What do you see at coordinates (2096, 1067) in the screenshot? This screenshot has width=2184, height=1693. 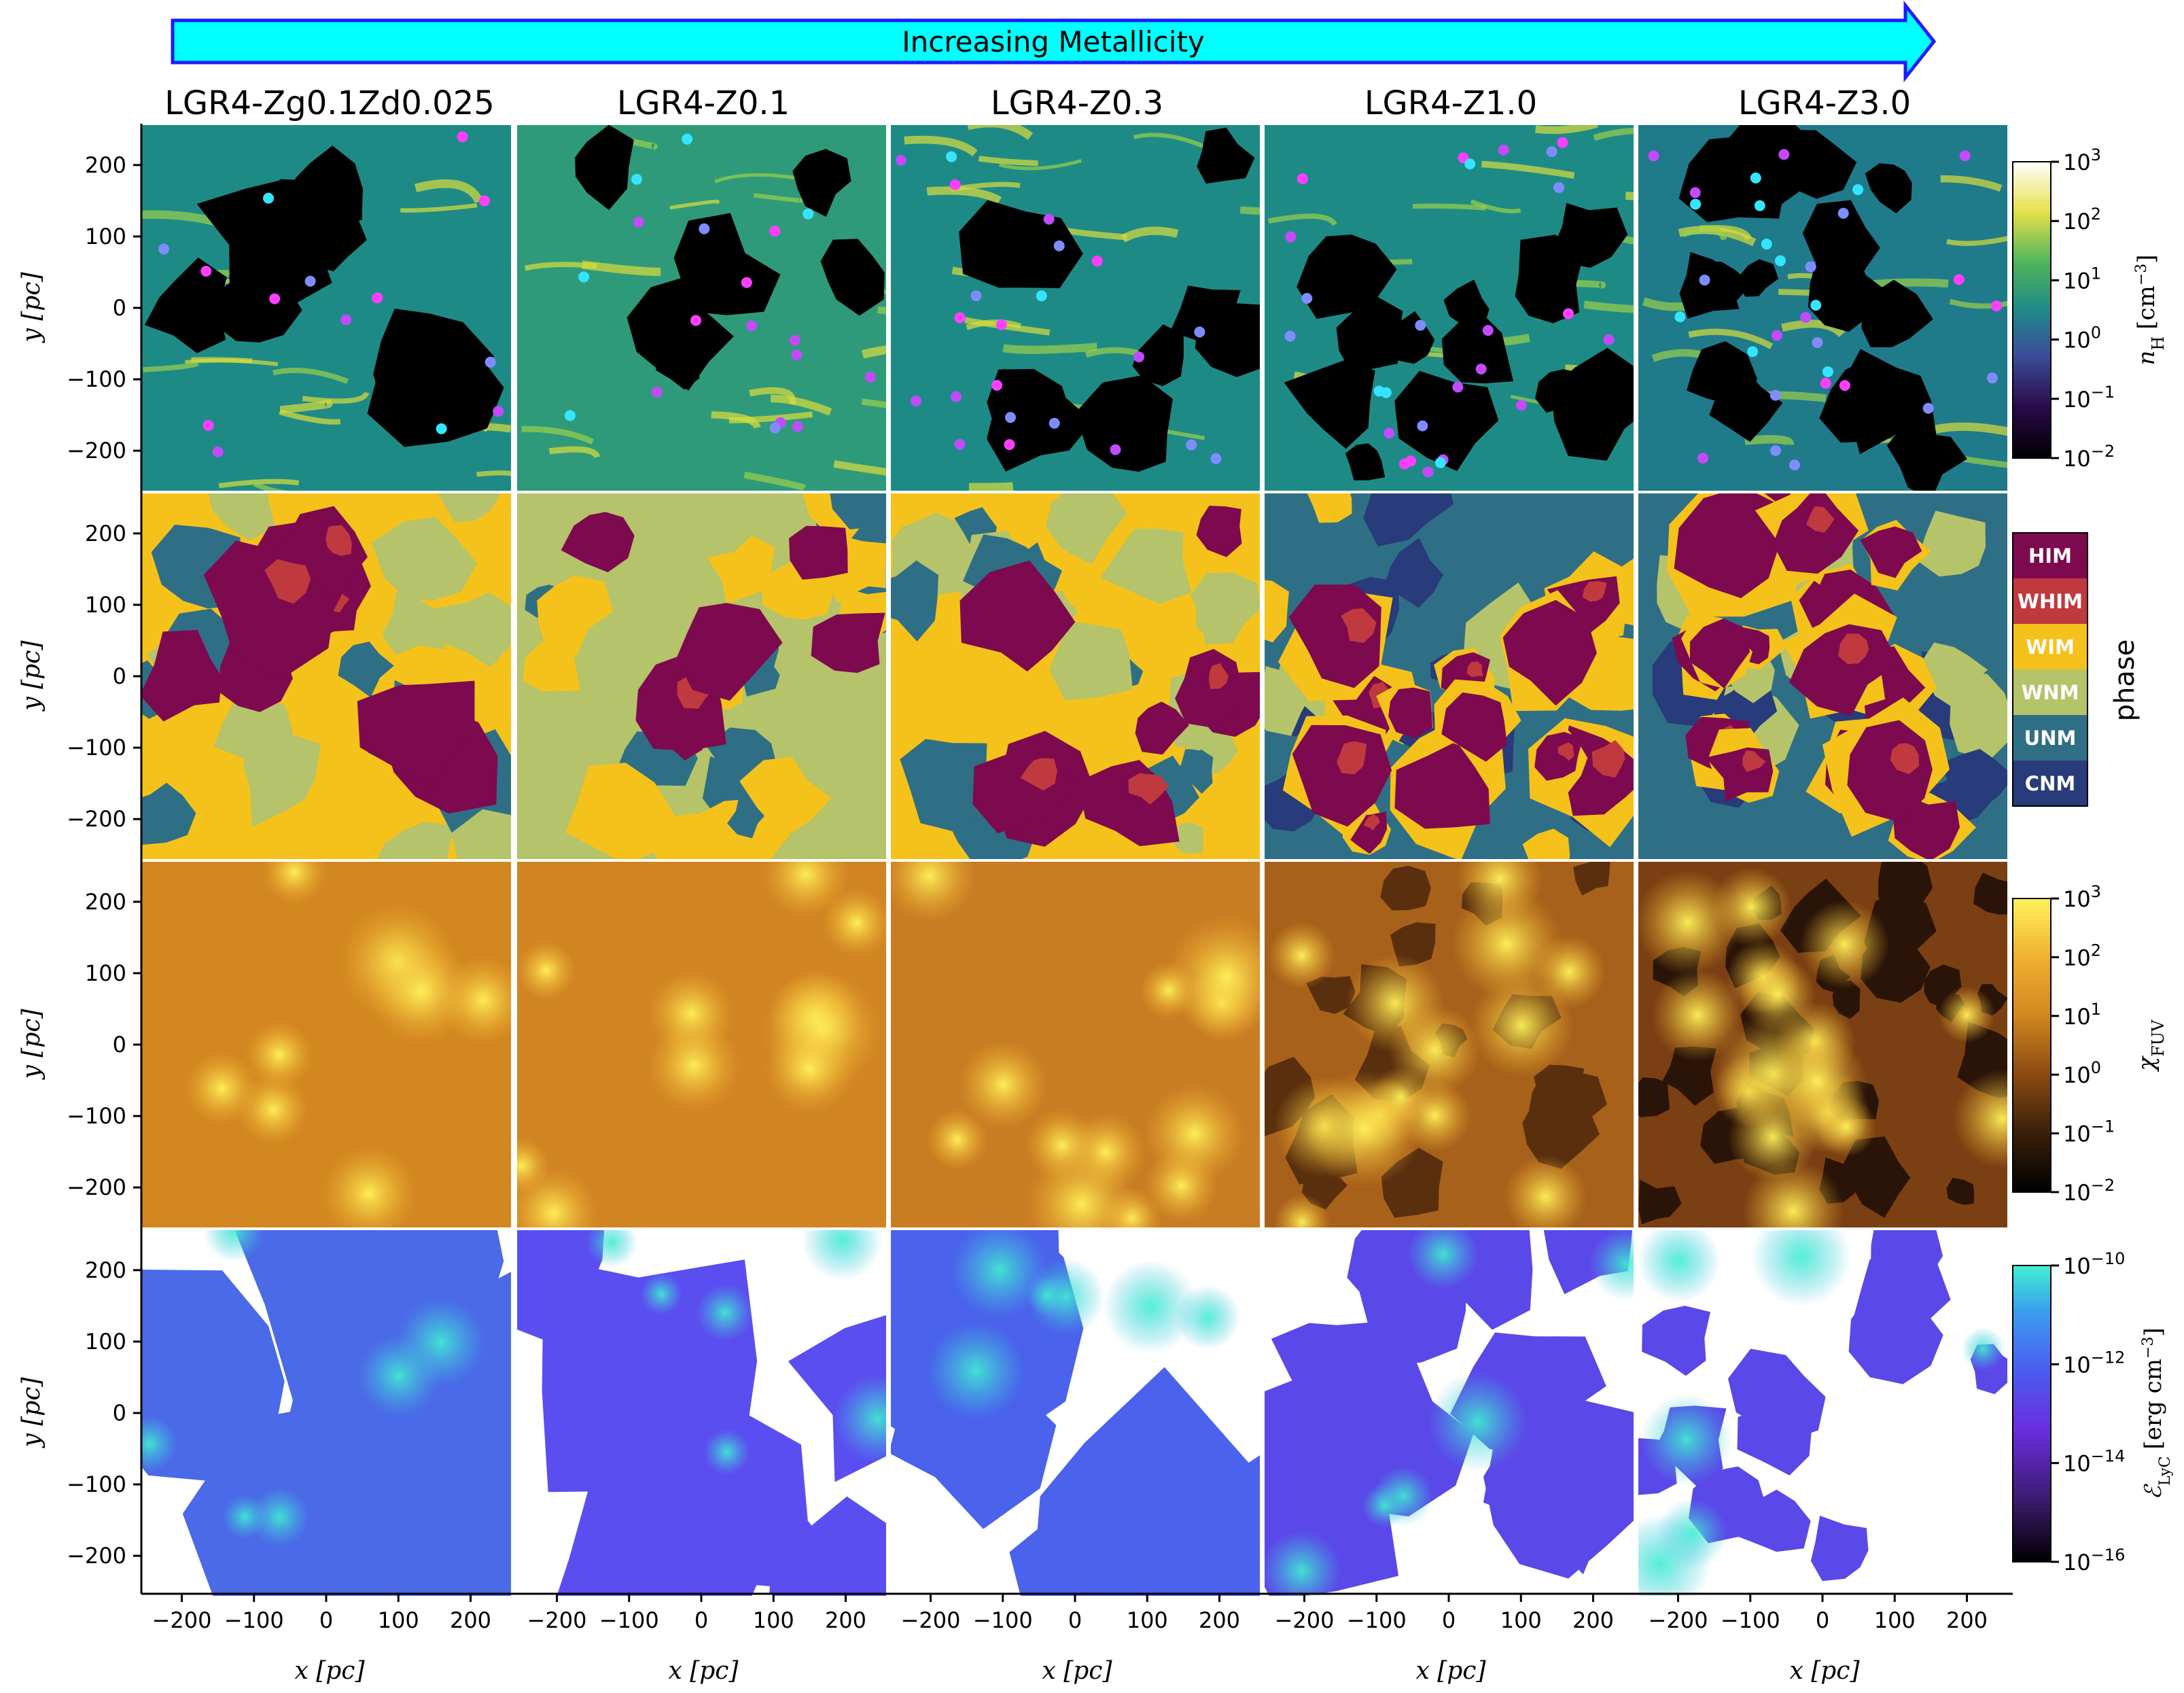 I see `cbar-tick-exp: 0` at bounding box center [2096, 1067].